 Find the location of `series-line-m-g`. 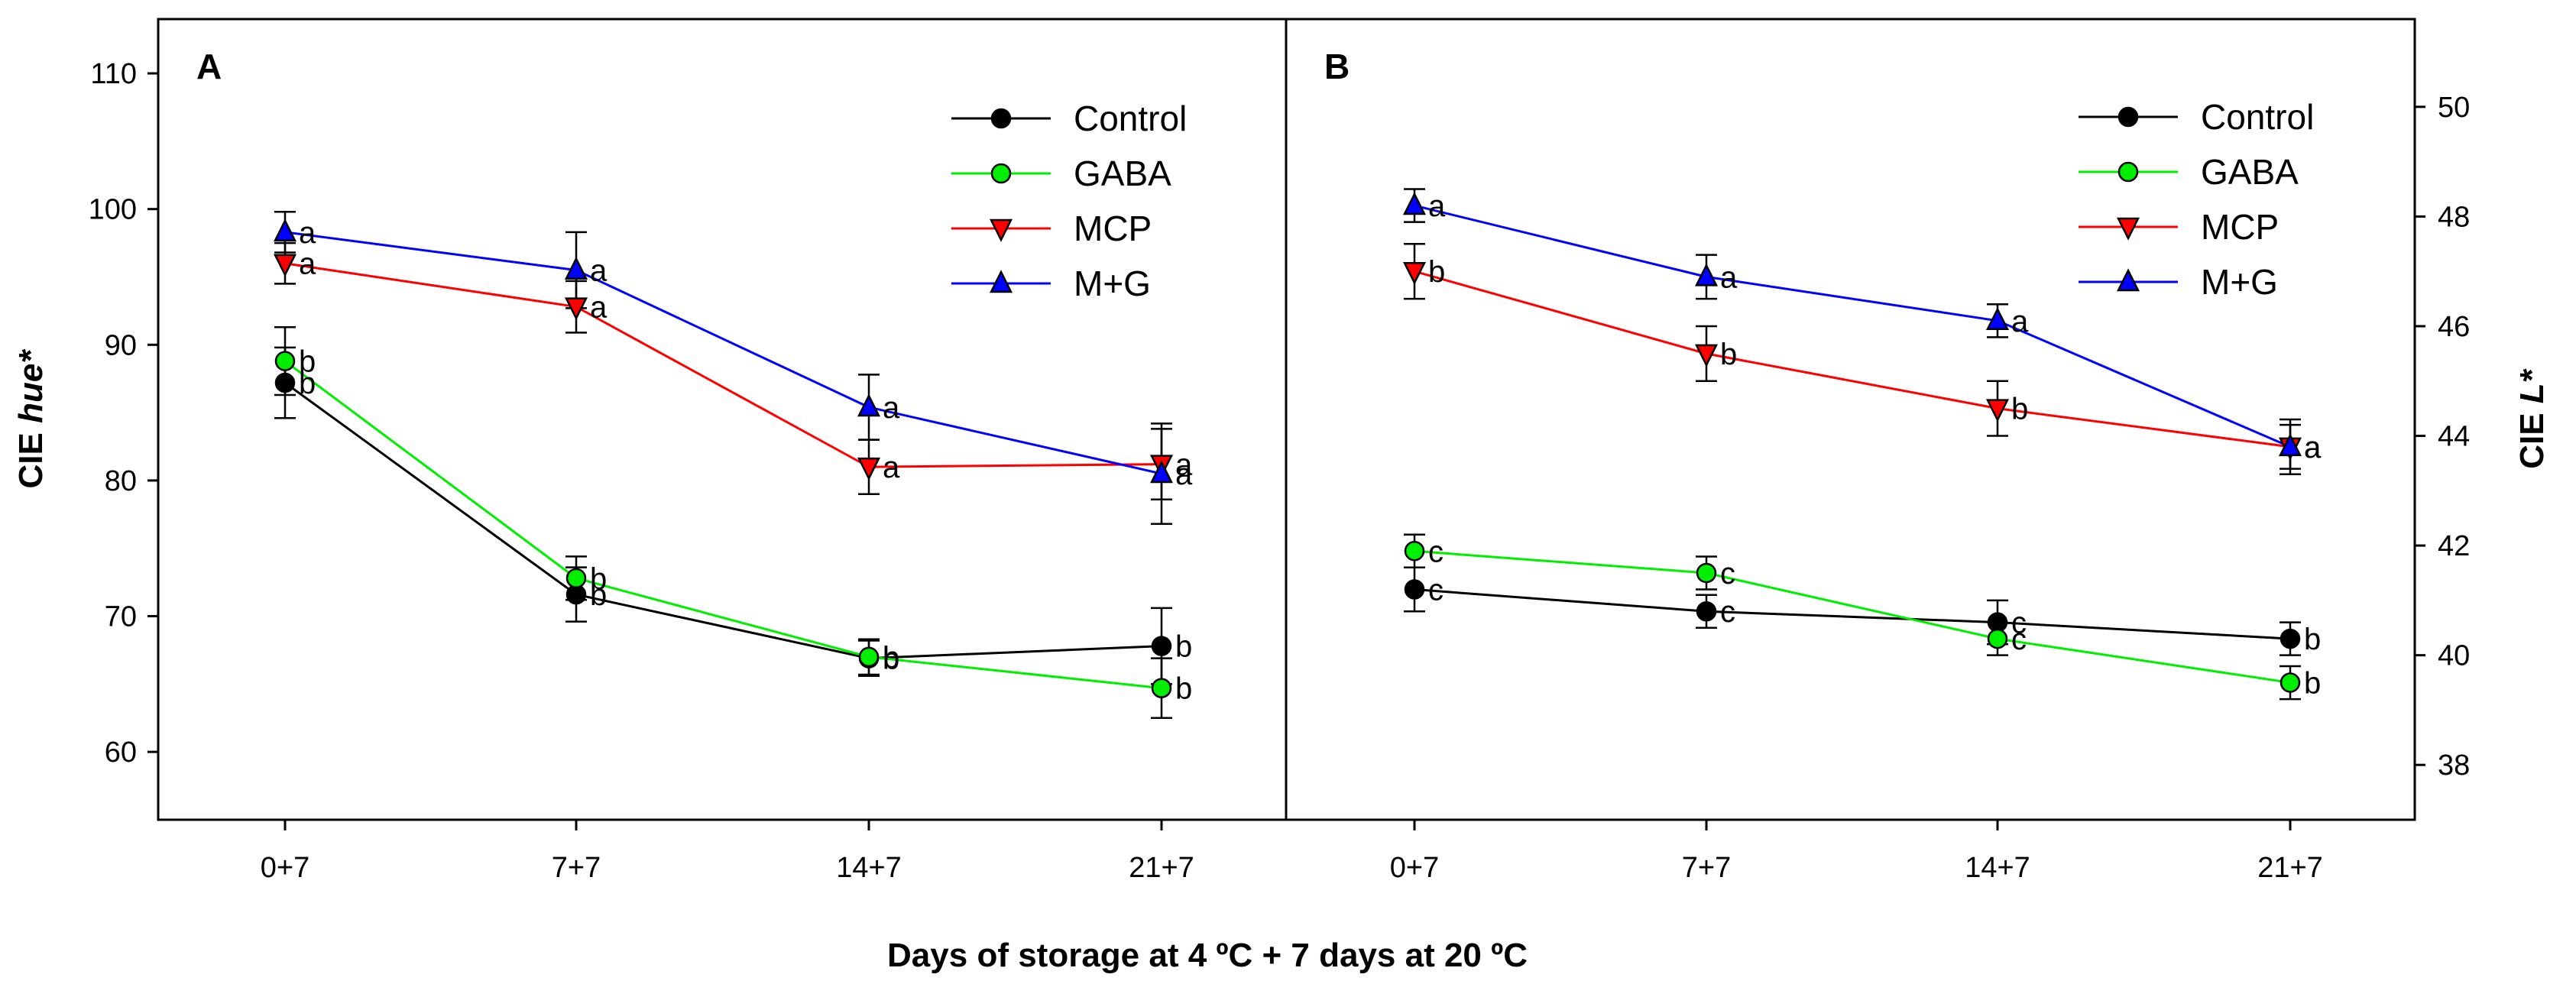

series-line-m-g is located at coordinates (1852, 326).